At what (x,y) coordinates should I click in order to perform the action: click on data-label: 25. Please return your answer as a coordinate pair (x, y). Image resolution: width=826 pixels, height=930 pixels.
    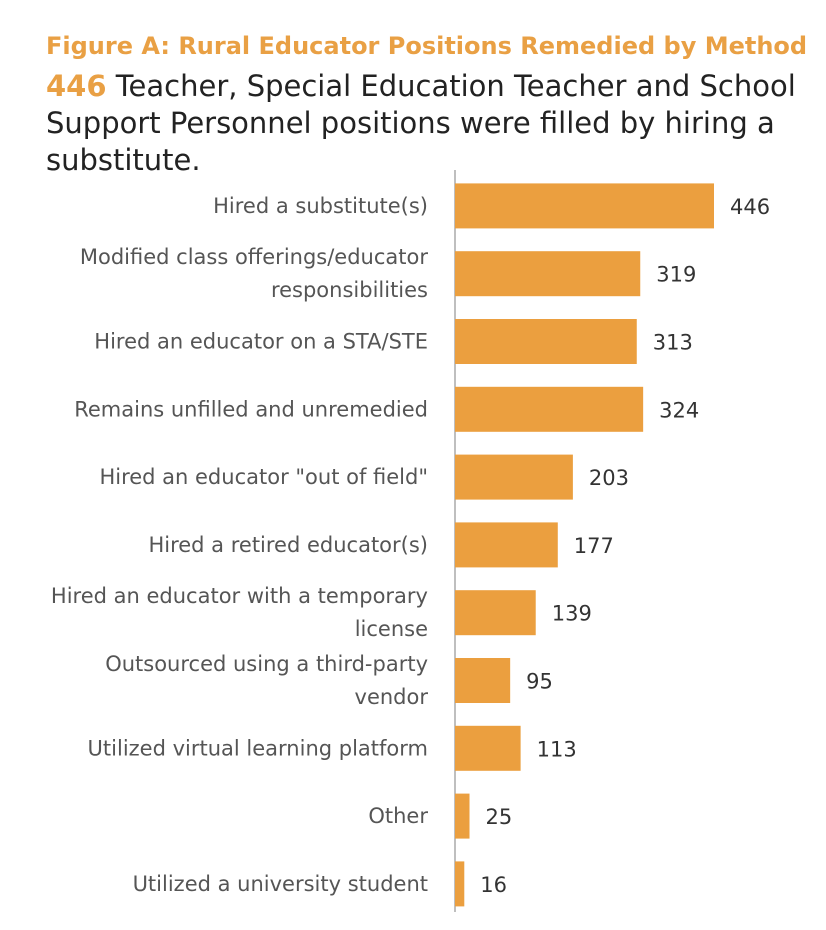
    Looking at the image, I should click on (499, 817).